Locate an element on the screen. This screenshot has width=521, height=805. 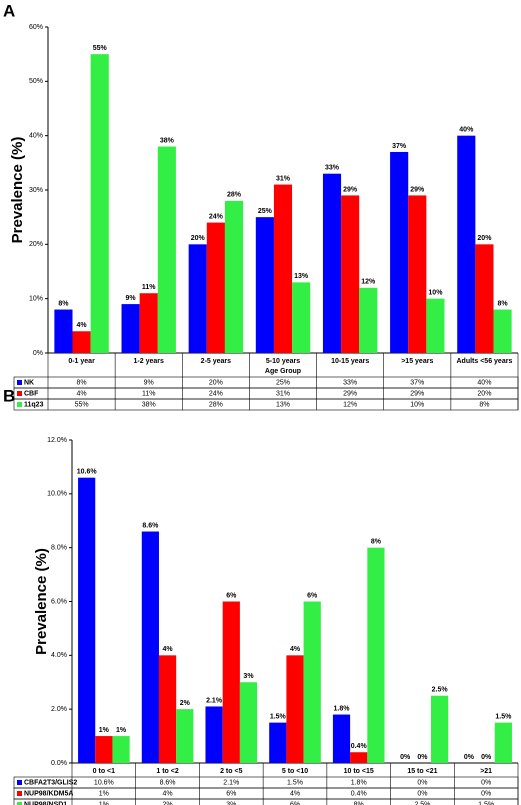
x-tick-label: 5-10 years is located at coordinates (283, 361).